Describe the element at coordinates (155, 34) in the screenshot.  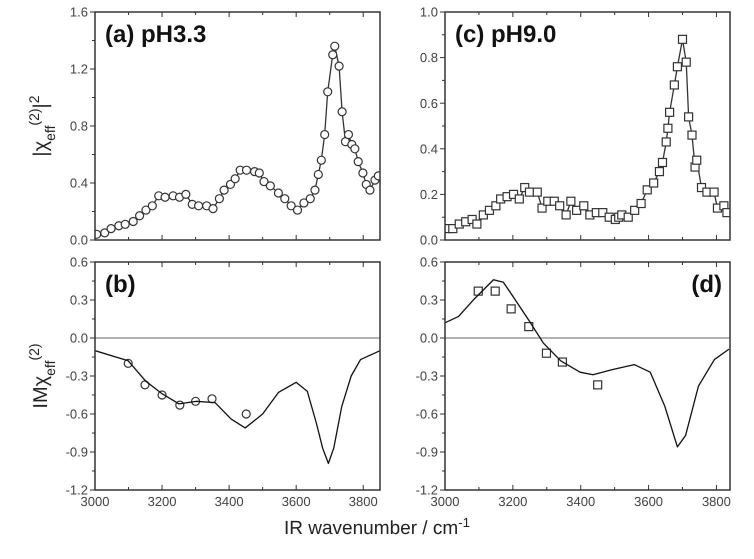
I see `chart-title: (a) pH3.3` at that location.